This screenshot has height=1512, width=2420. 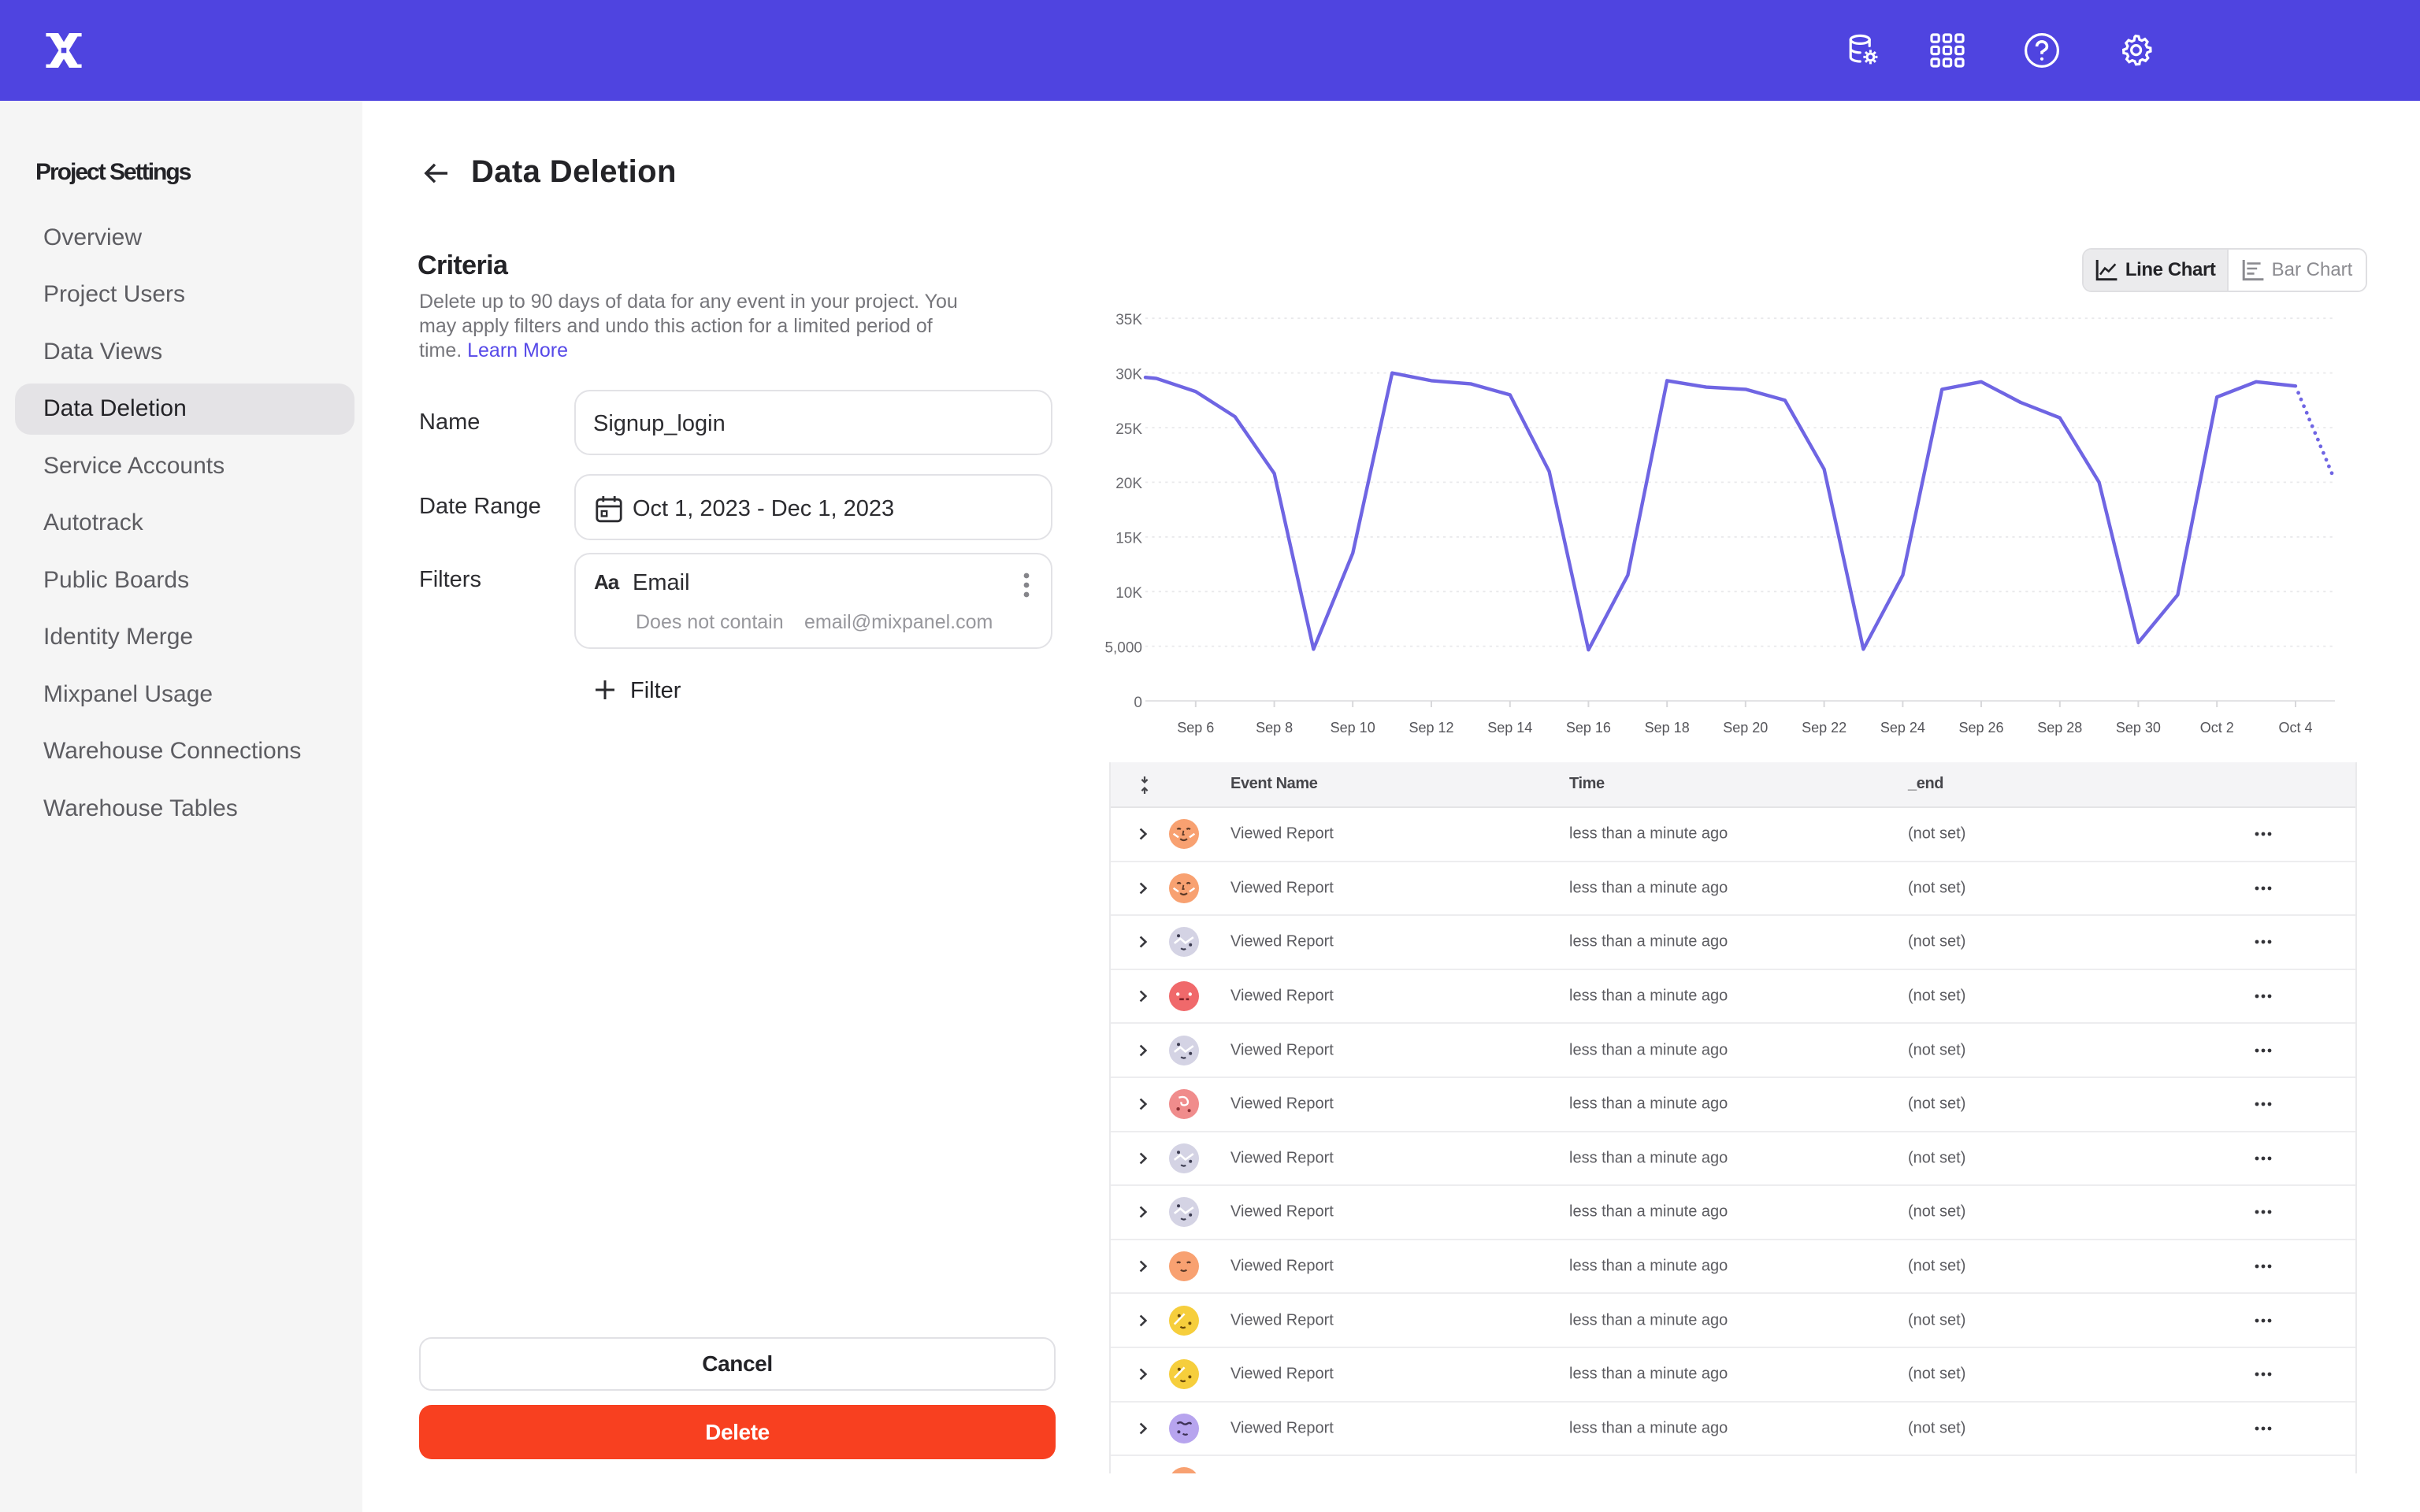 I want to click on svg-text: Sep 30, so click(x=2138, y=728).